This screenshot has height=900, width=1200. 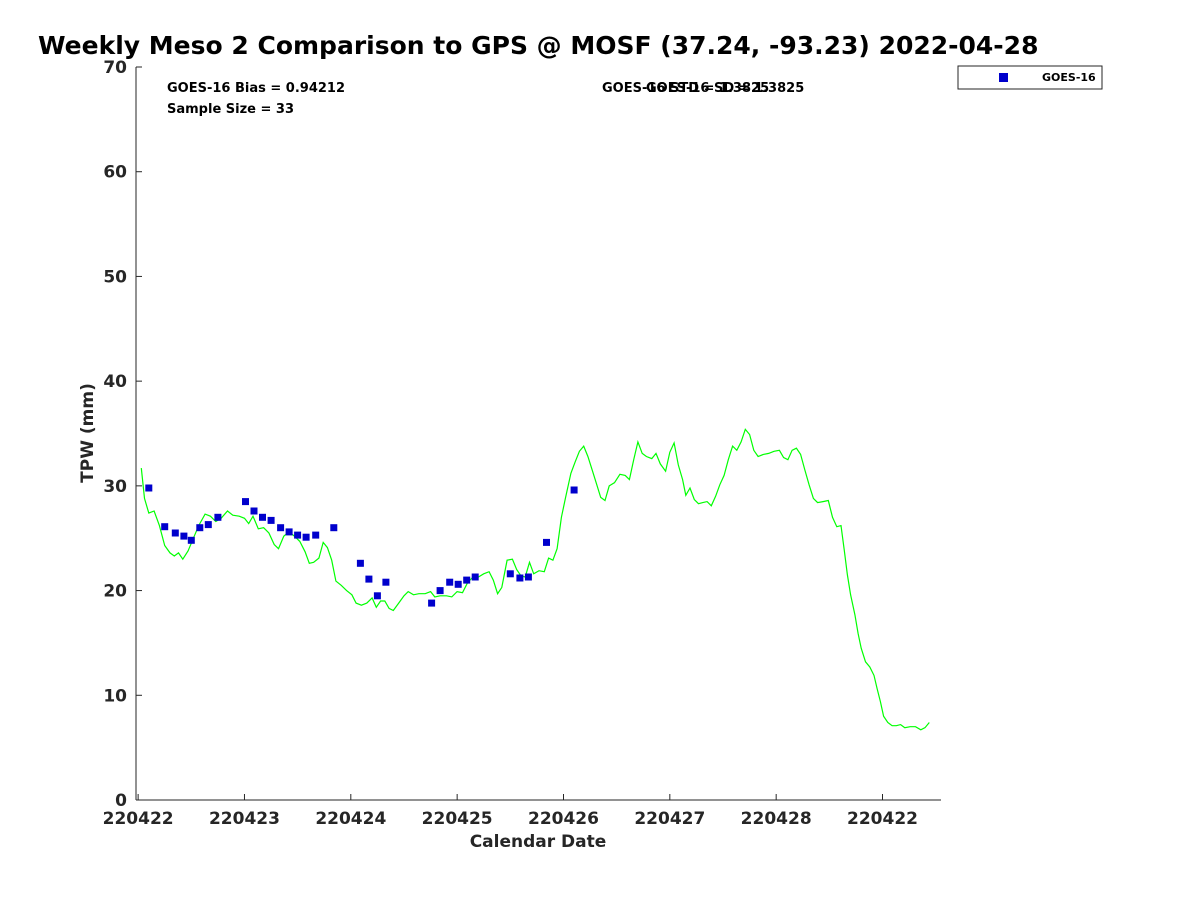 What do you see at coordinates (776, 819) in the screenshot?
I see `x-tick-label: 220428` at bounding box center [776, 819].